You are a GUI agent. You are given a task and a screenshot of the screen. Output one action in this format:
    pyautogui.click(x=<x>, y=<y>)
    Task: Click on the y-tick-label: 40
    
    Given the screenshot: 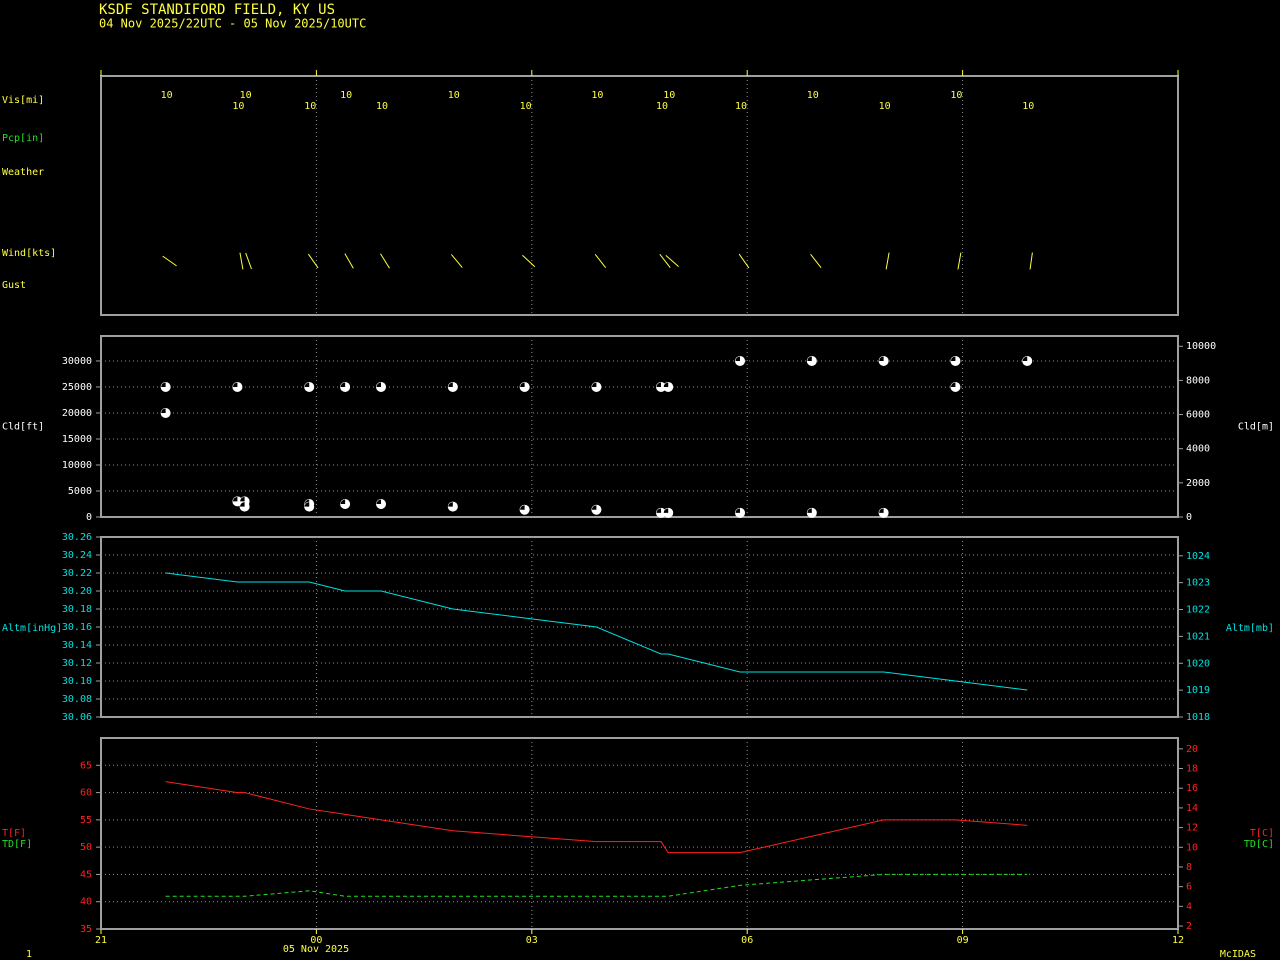 What is the action you would take?
    pyautogui.click(x=86, y=902)
    